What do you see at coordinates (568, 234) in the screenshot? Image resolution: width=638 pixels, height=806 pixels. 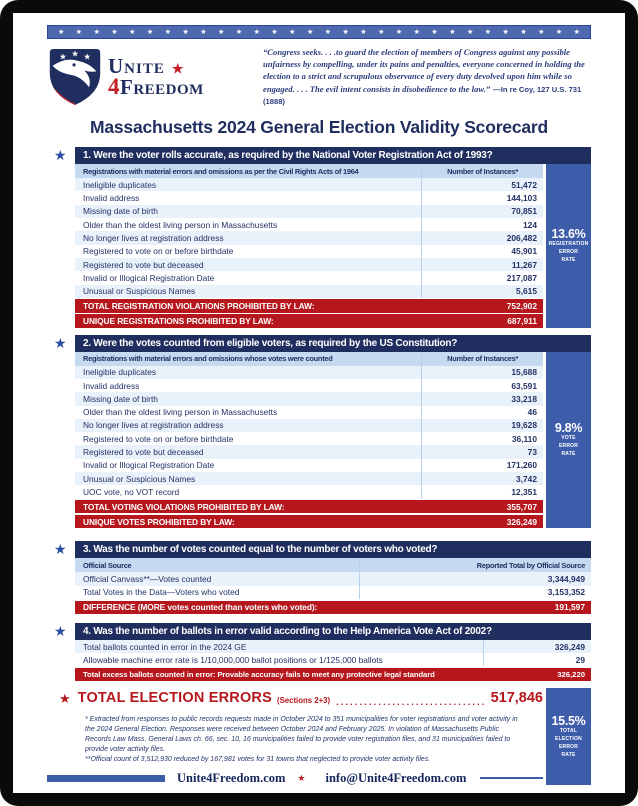 I see `error-rate-value: 13.6%` at bounding box center [568, 234].